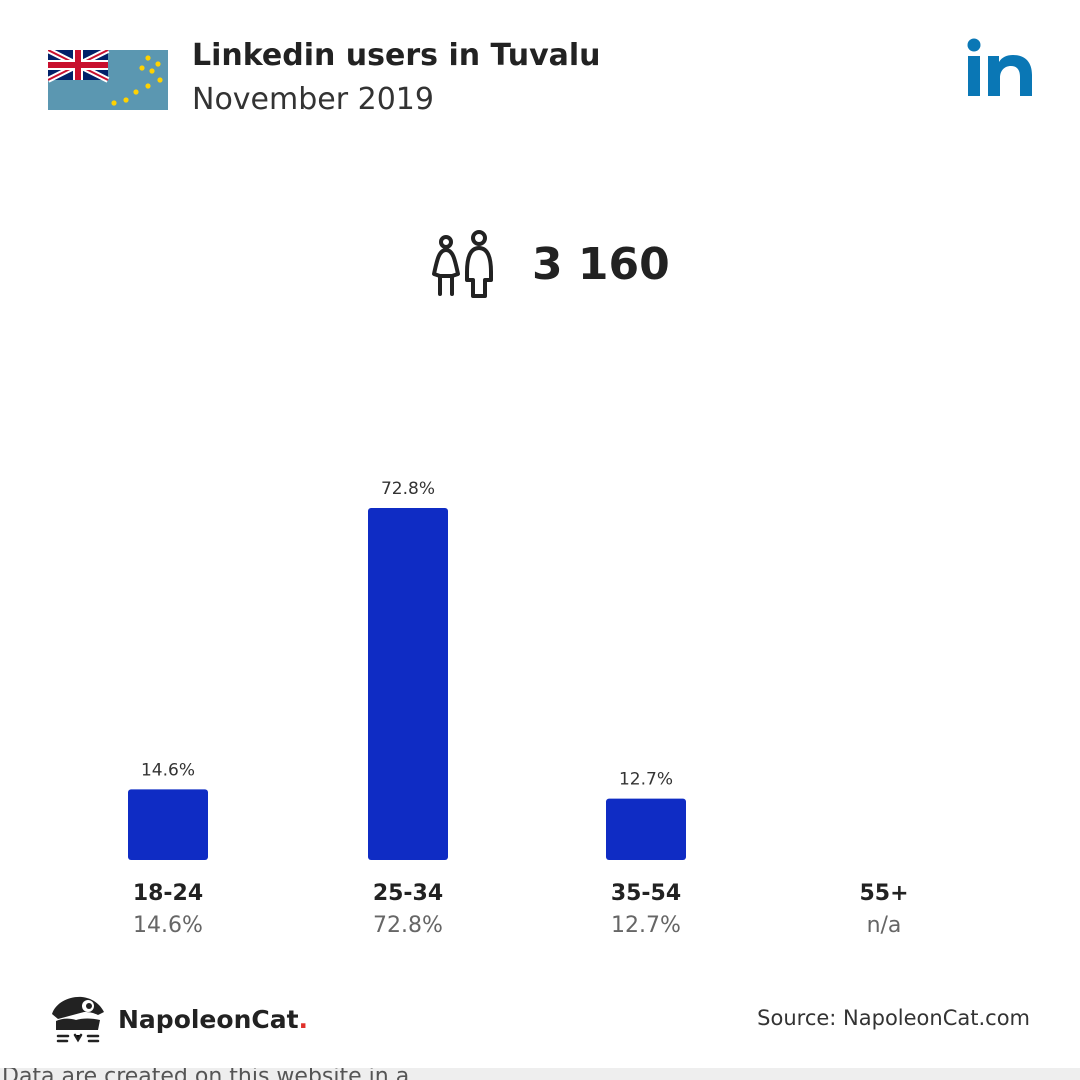 The height and width of the screenshot is (1080, 1080). Describe the element at coordinates (168, 925) in the screenshot. I see `value-label-18-24: 14.6%` at that location.